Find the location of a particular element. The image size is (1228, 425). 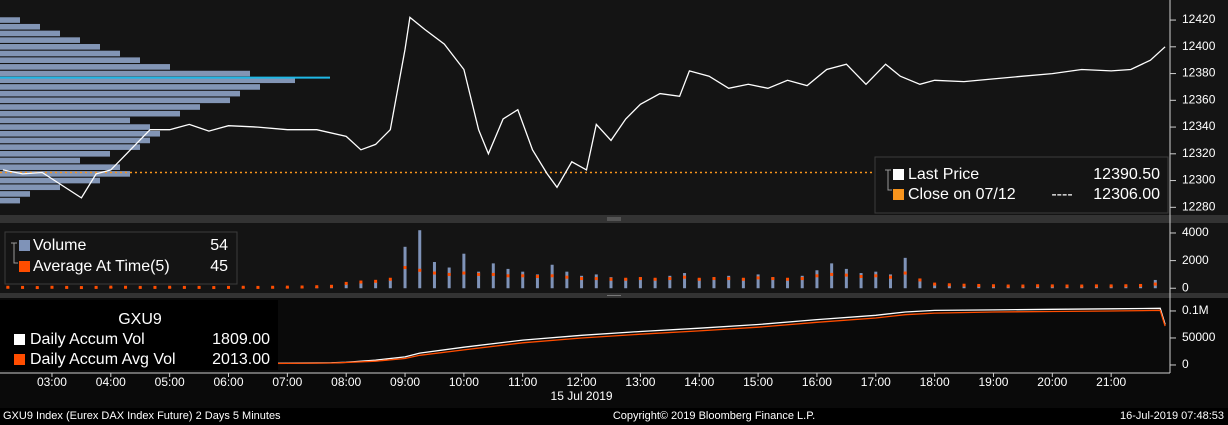

date-label: 15 Jul 2019 is located at coordinates (582, 396).